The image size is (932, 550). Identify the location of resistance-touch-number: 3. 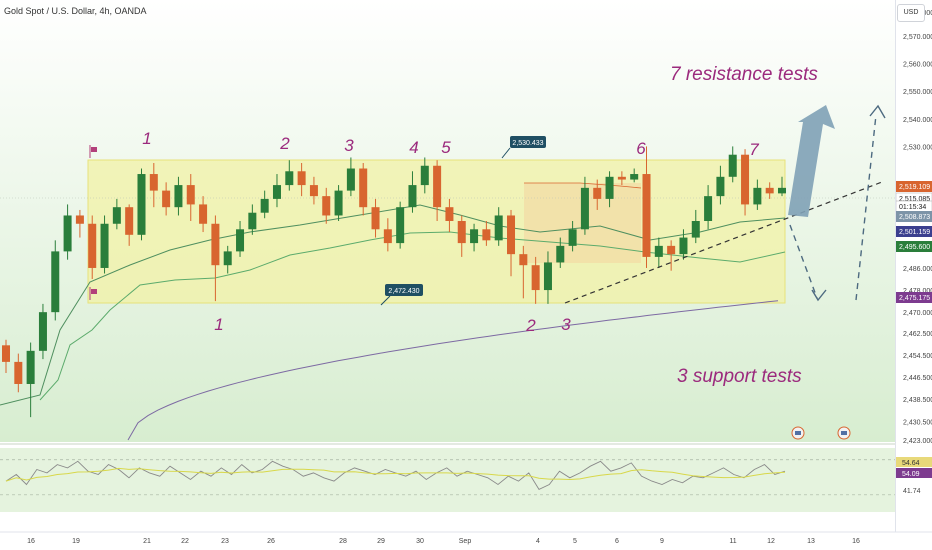
(349, 145).